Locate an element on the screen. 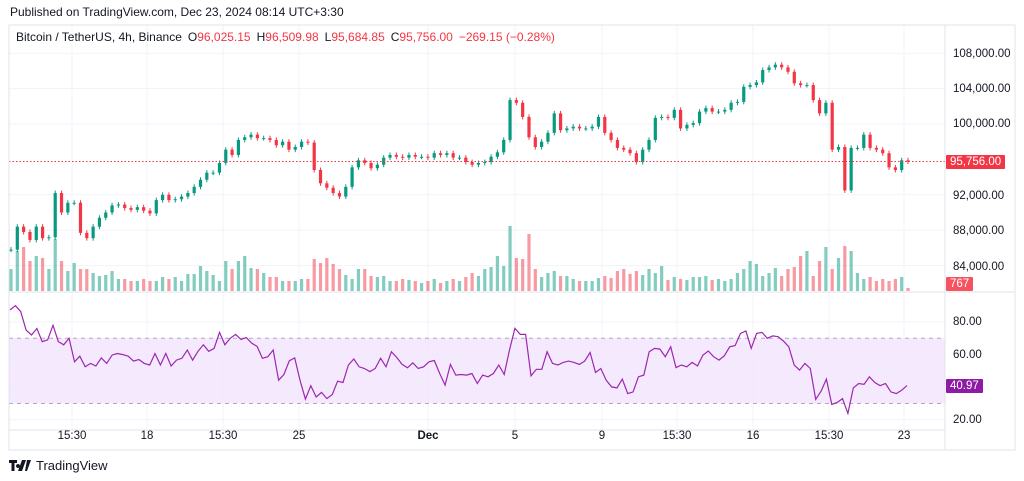 The height and width of the screenshot is (481, 1024). rsi-tick: 60.00 is located at coordinates (967, 355).